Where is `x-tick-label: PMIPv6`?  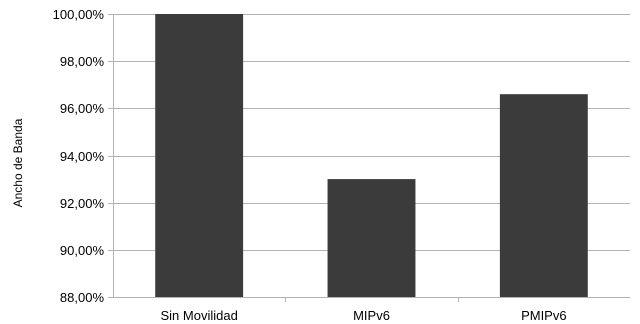
x-tick-label: PMIPv6 is located at coordinates (544, 315).